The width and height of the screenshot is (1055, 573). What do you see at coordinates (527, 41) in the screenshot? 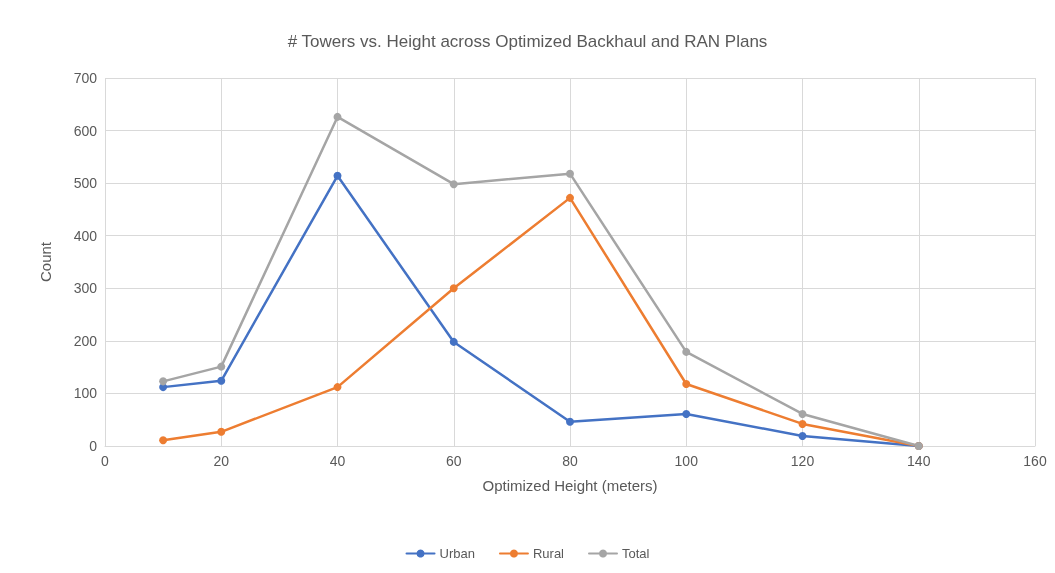
I see `chart-title: # Towers vs. Height across Optimized Backhaul and RAN Plans` at bounding box center [527, 41].